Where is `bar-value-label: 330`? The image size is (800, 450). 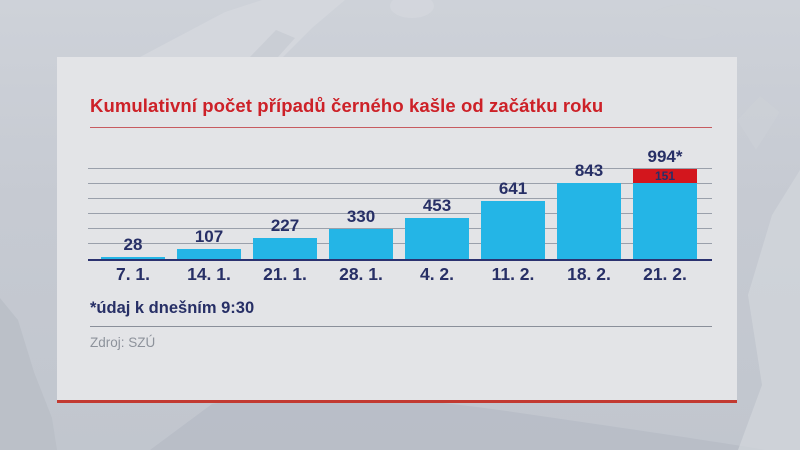
bar-value-label: 330 is located at coordinates (361, 217).